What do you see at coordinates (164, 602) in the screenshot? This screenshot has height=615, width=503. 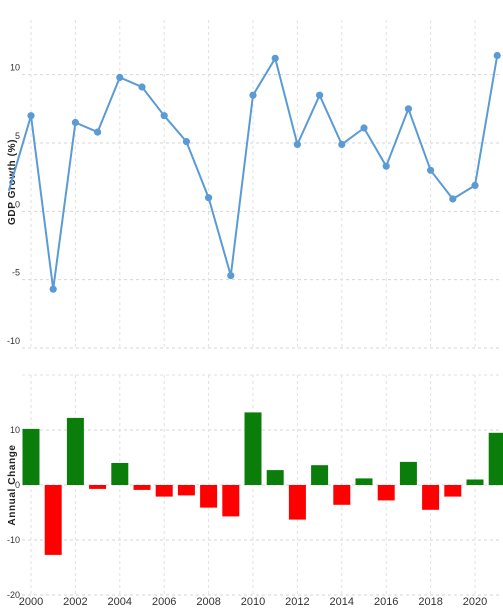 I see `x-axis-tick-label: 2006` at bounding box center [164, 602].